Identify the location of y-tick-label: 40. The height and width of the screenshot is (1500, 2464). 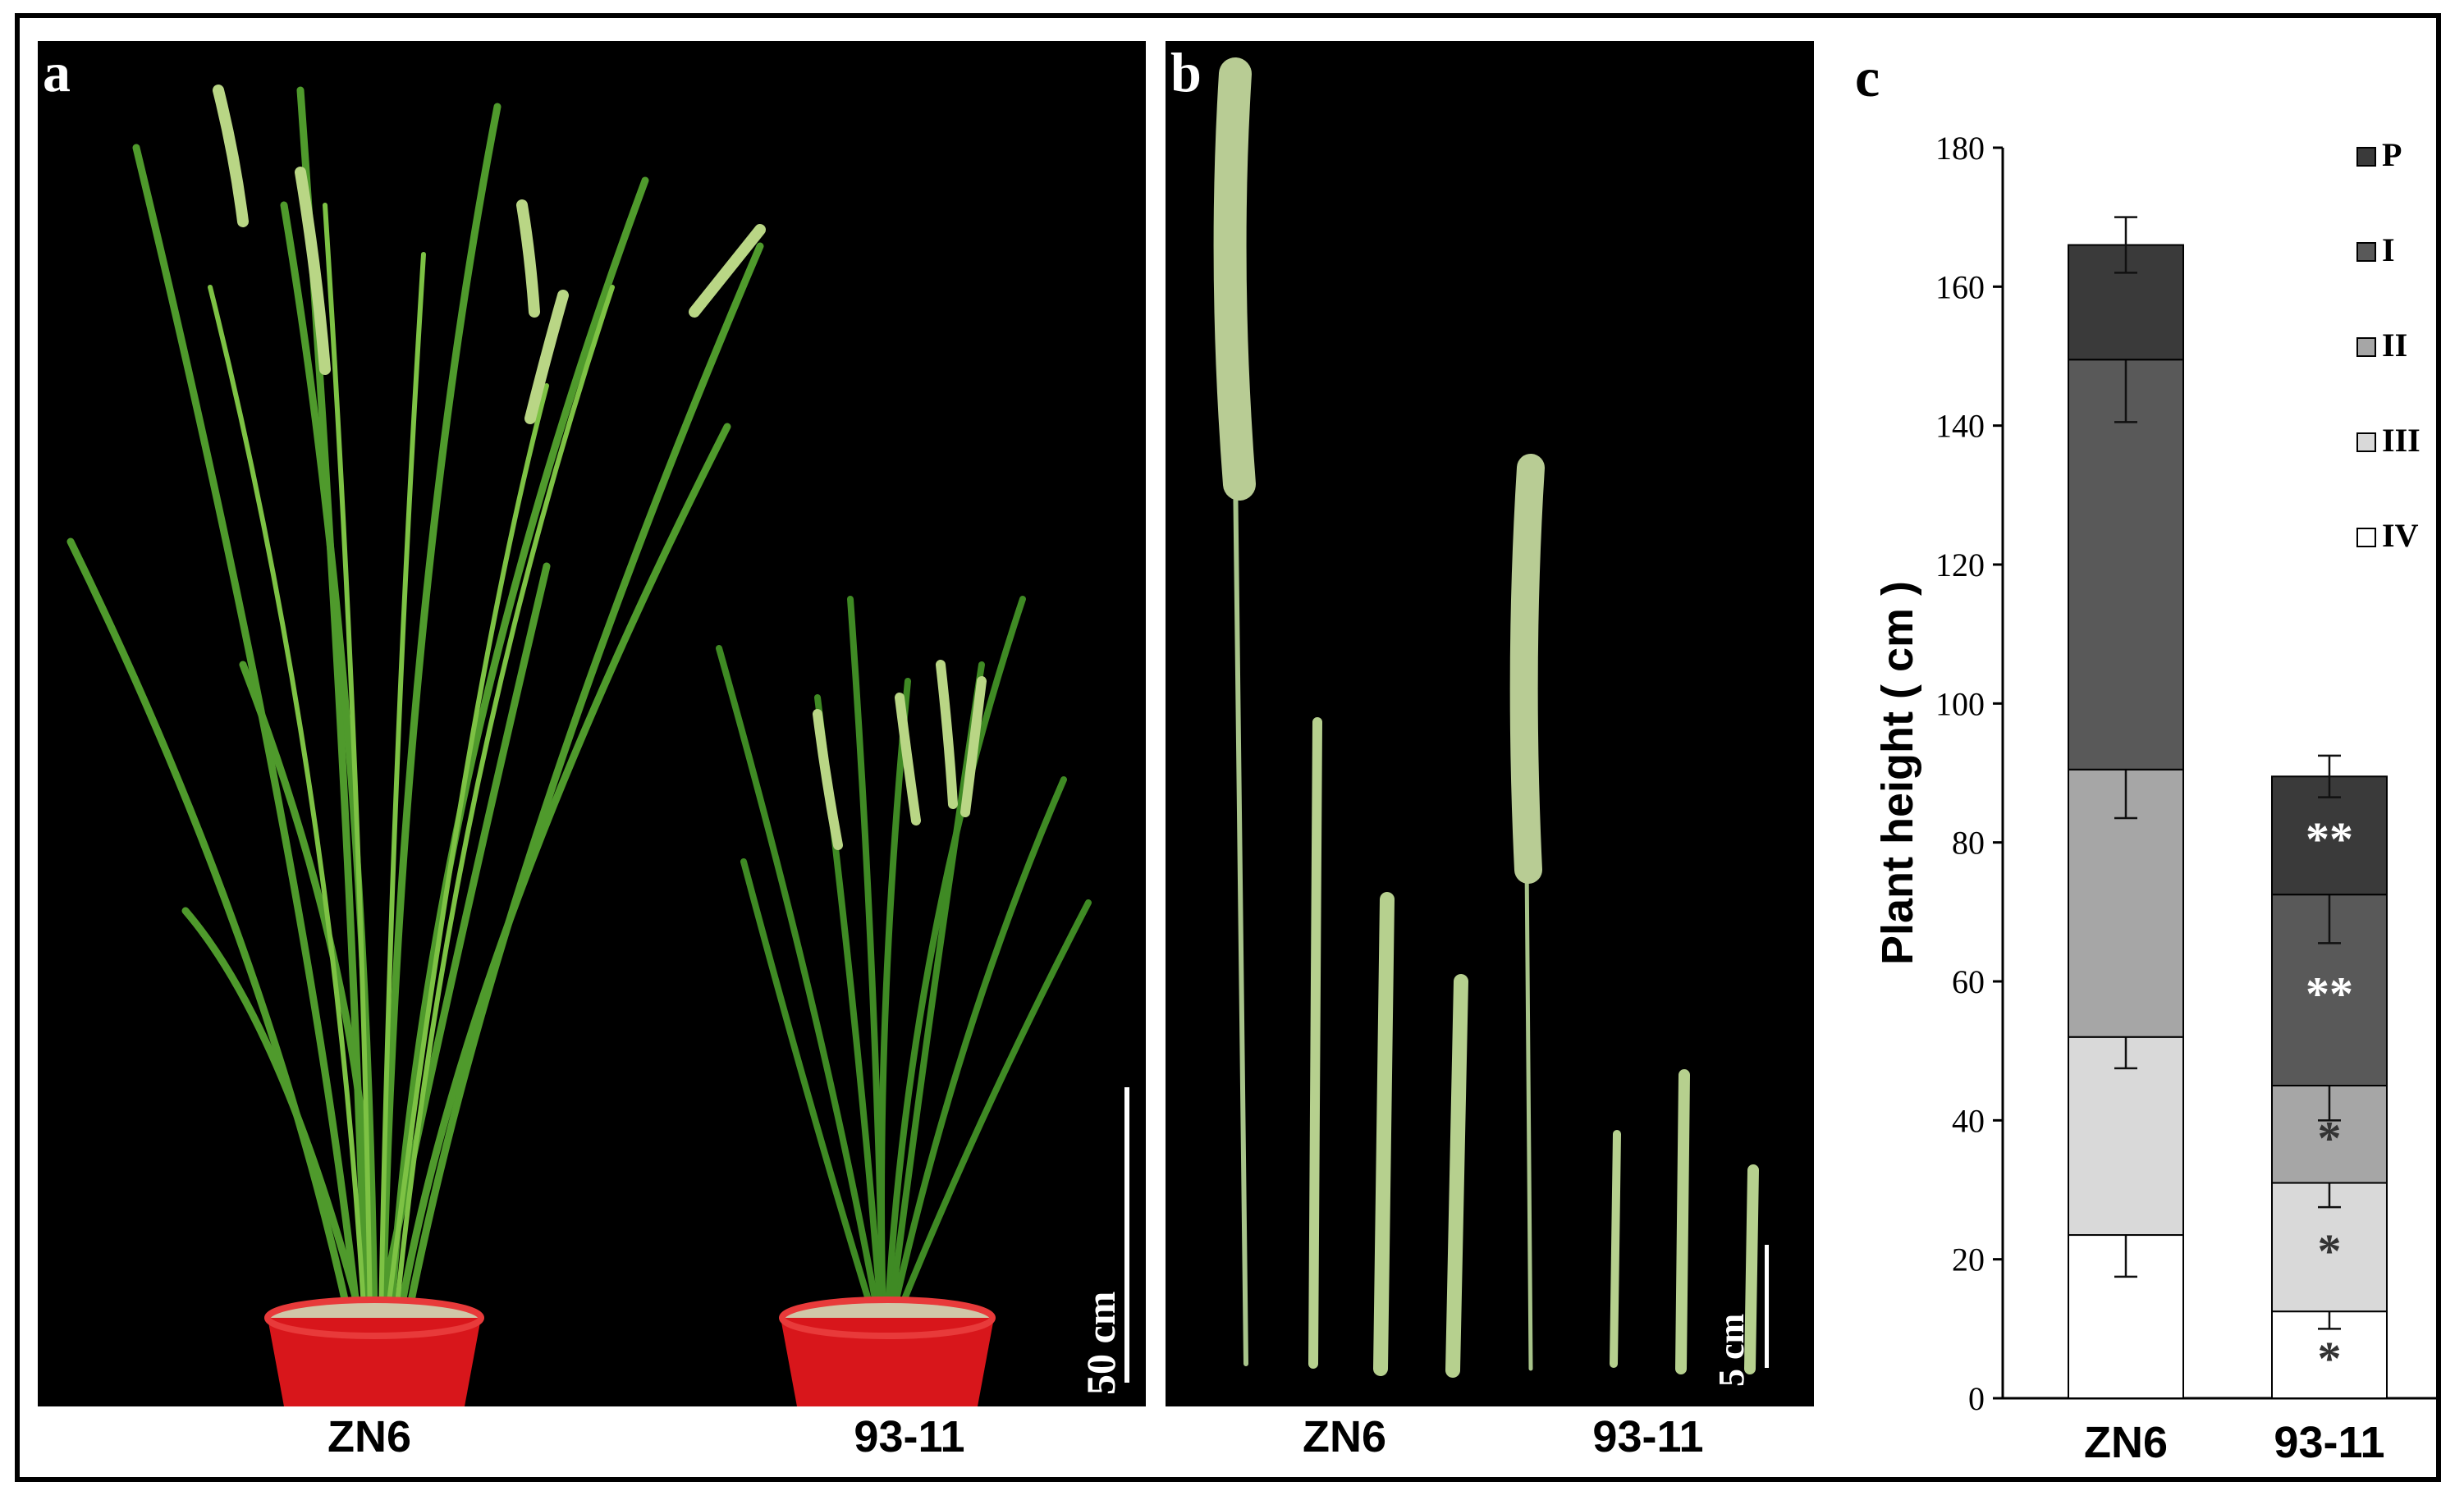
(1969, 1120).